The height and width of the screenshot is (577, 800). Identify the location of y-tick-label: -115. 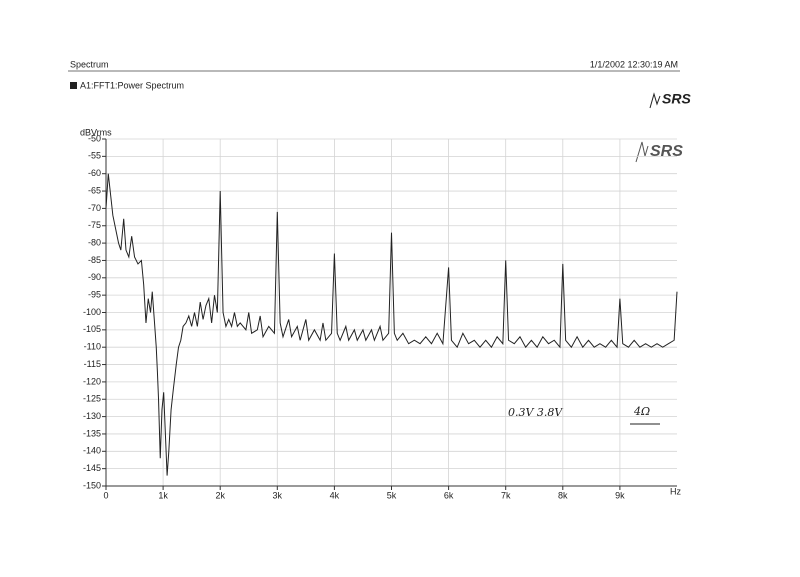
(92, 364).